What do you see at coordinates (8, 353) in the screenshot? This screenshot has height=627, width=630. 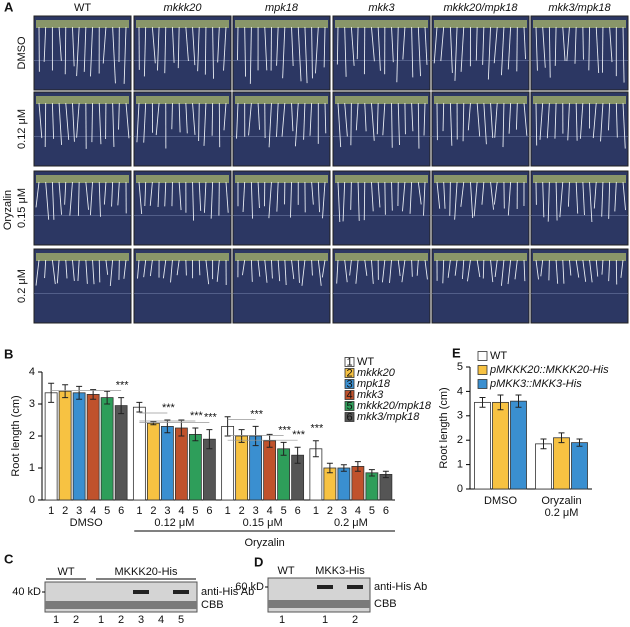 I see `panel-label: B` at bounding box center [8, 353].